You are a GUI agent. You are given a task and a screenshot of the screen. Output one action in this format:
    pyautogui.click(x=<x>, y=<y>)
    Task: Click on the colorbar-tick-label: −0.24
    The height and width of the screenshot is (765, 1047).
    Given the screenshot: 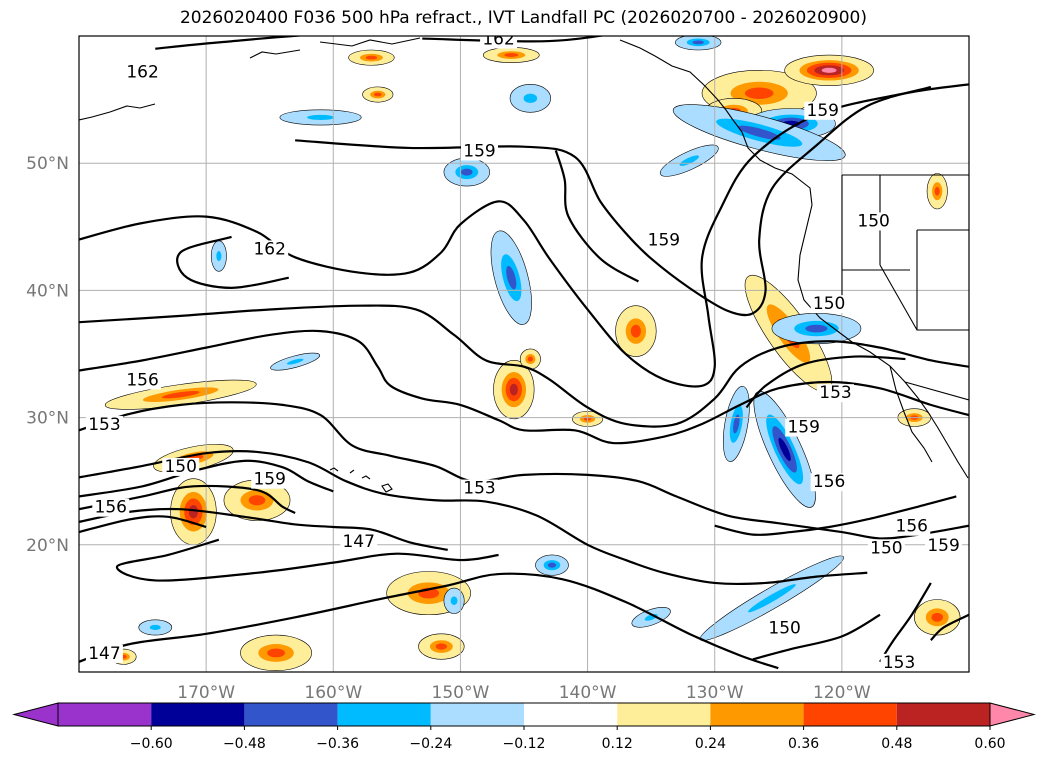 What is the action you would take?
    pyautogui.click(x=430, y=744)
    